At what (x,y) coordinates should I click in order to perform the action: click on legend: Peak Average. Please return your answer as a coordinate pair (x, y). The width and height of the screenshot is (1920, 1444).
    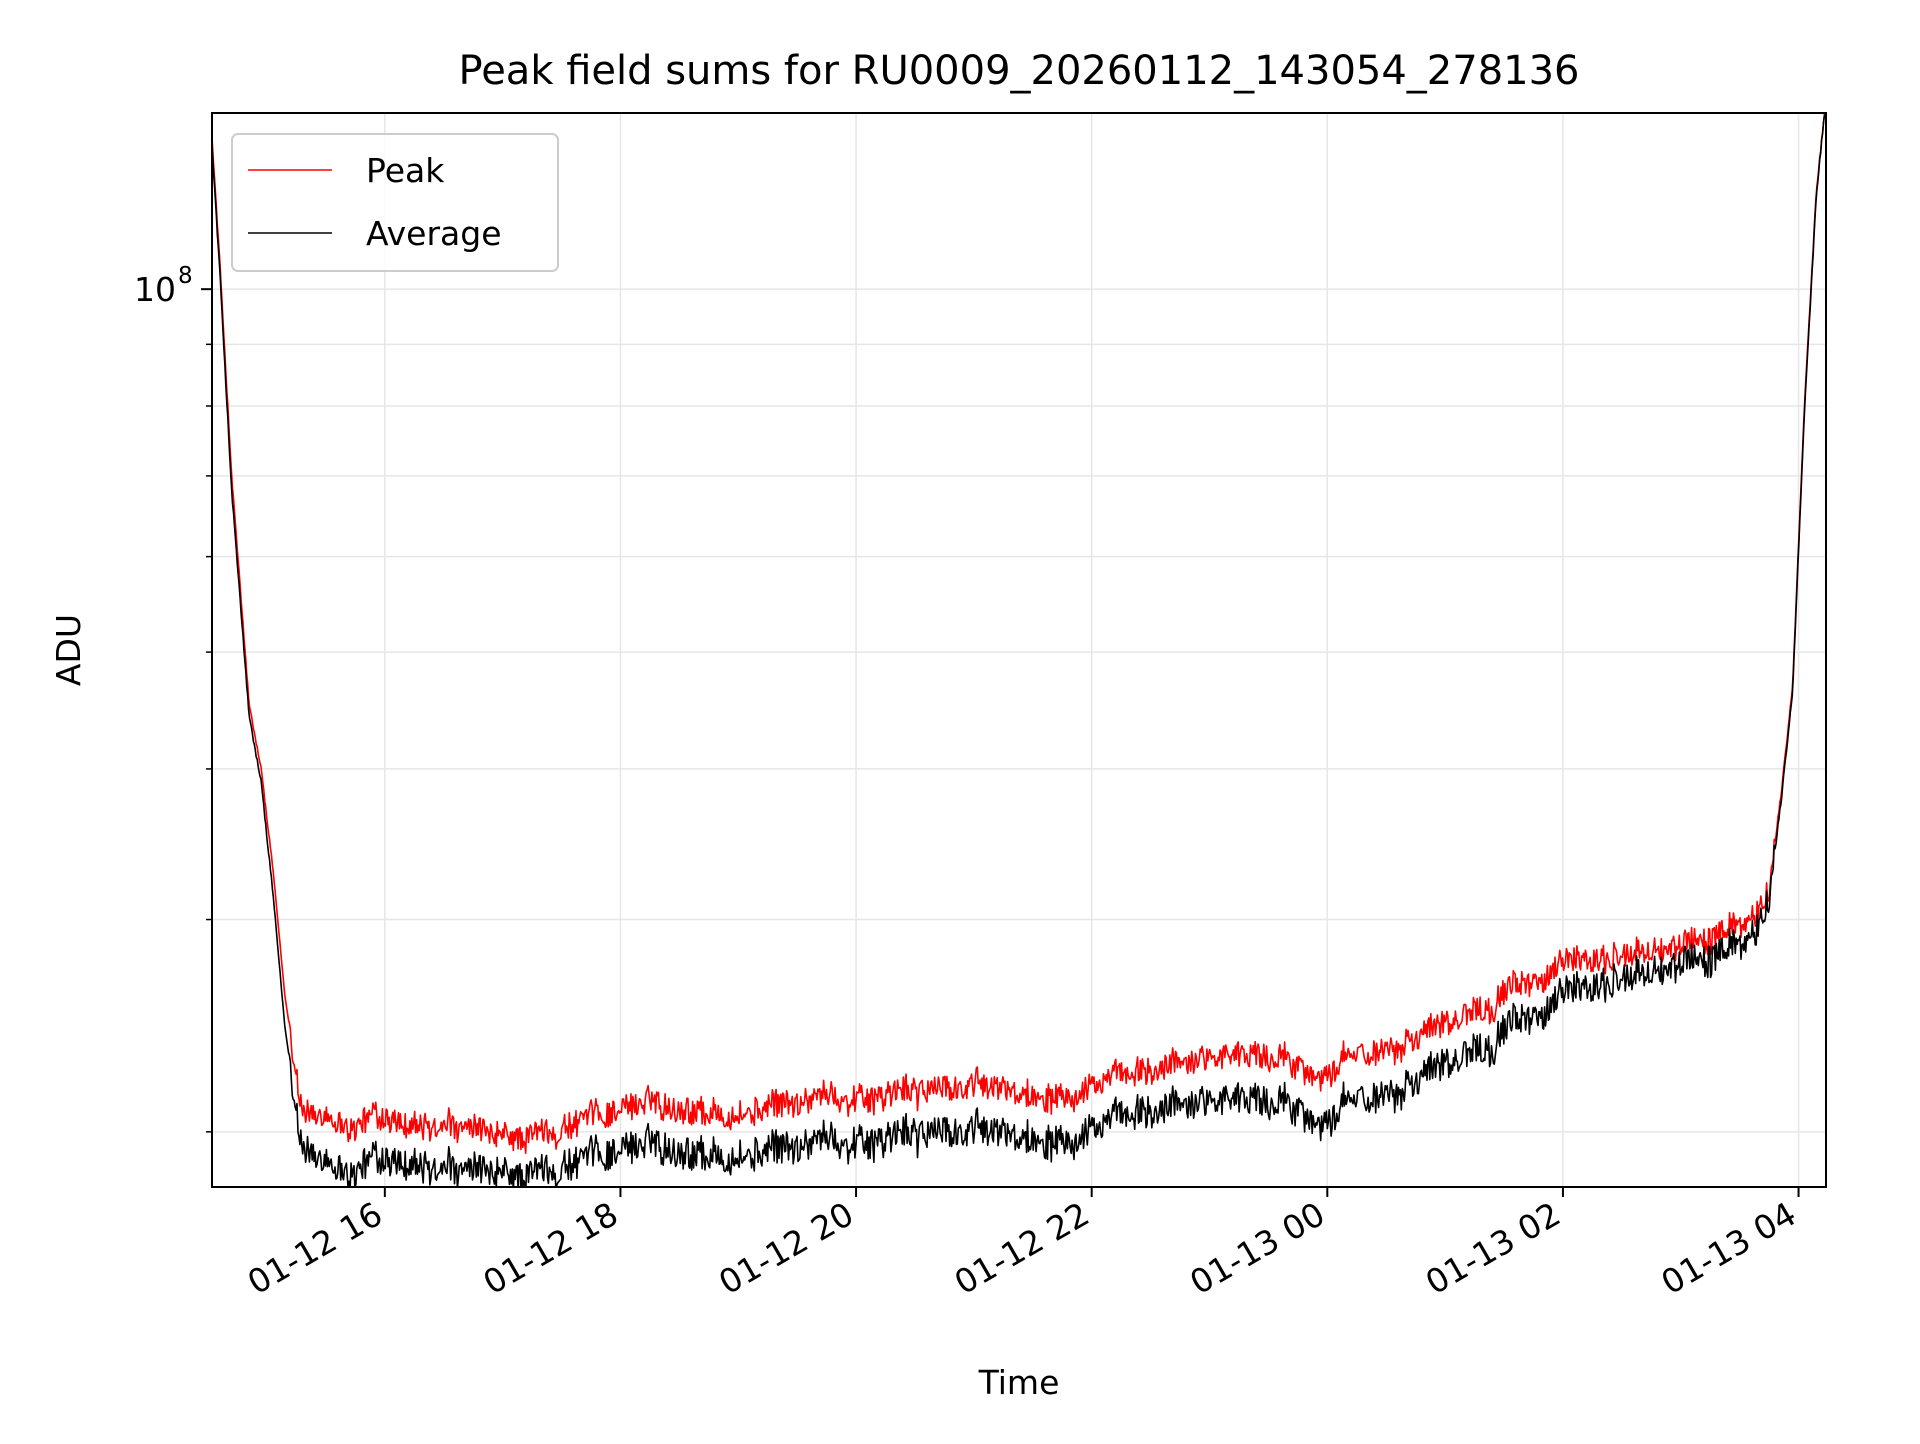
    Looking at the image, I should click on (395, 202).